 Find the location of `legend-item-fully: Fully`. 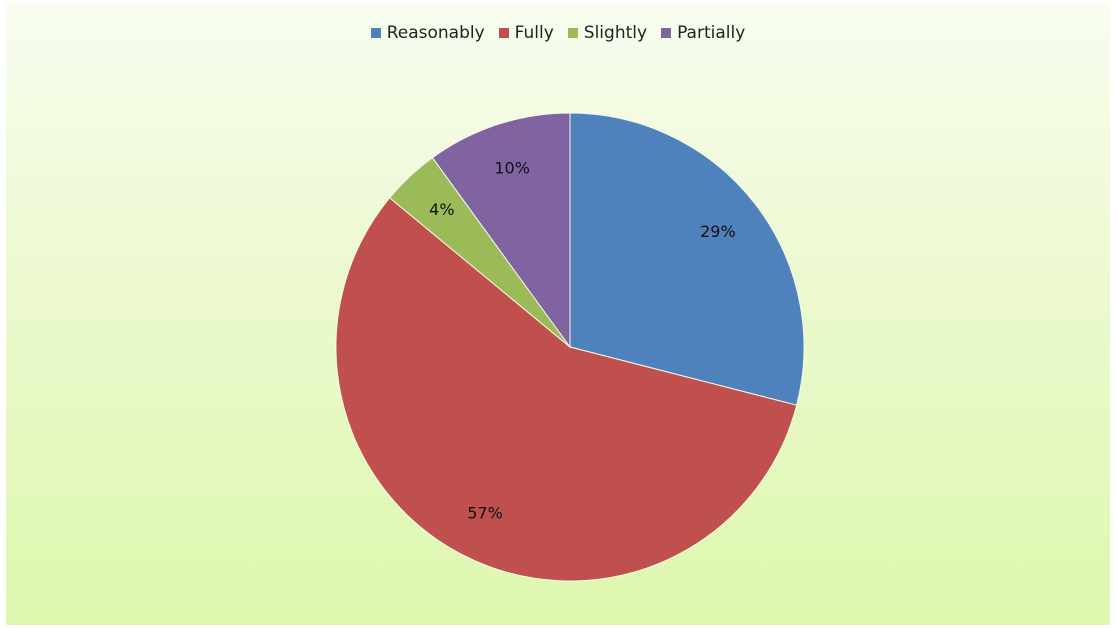

legend-item-fully: Fully is located at coordinates (526, 33).